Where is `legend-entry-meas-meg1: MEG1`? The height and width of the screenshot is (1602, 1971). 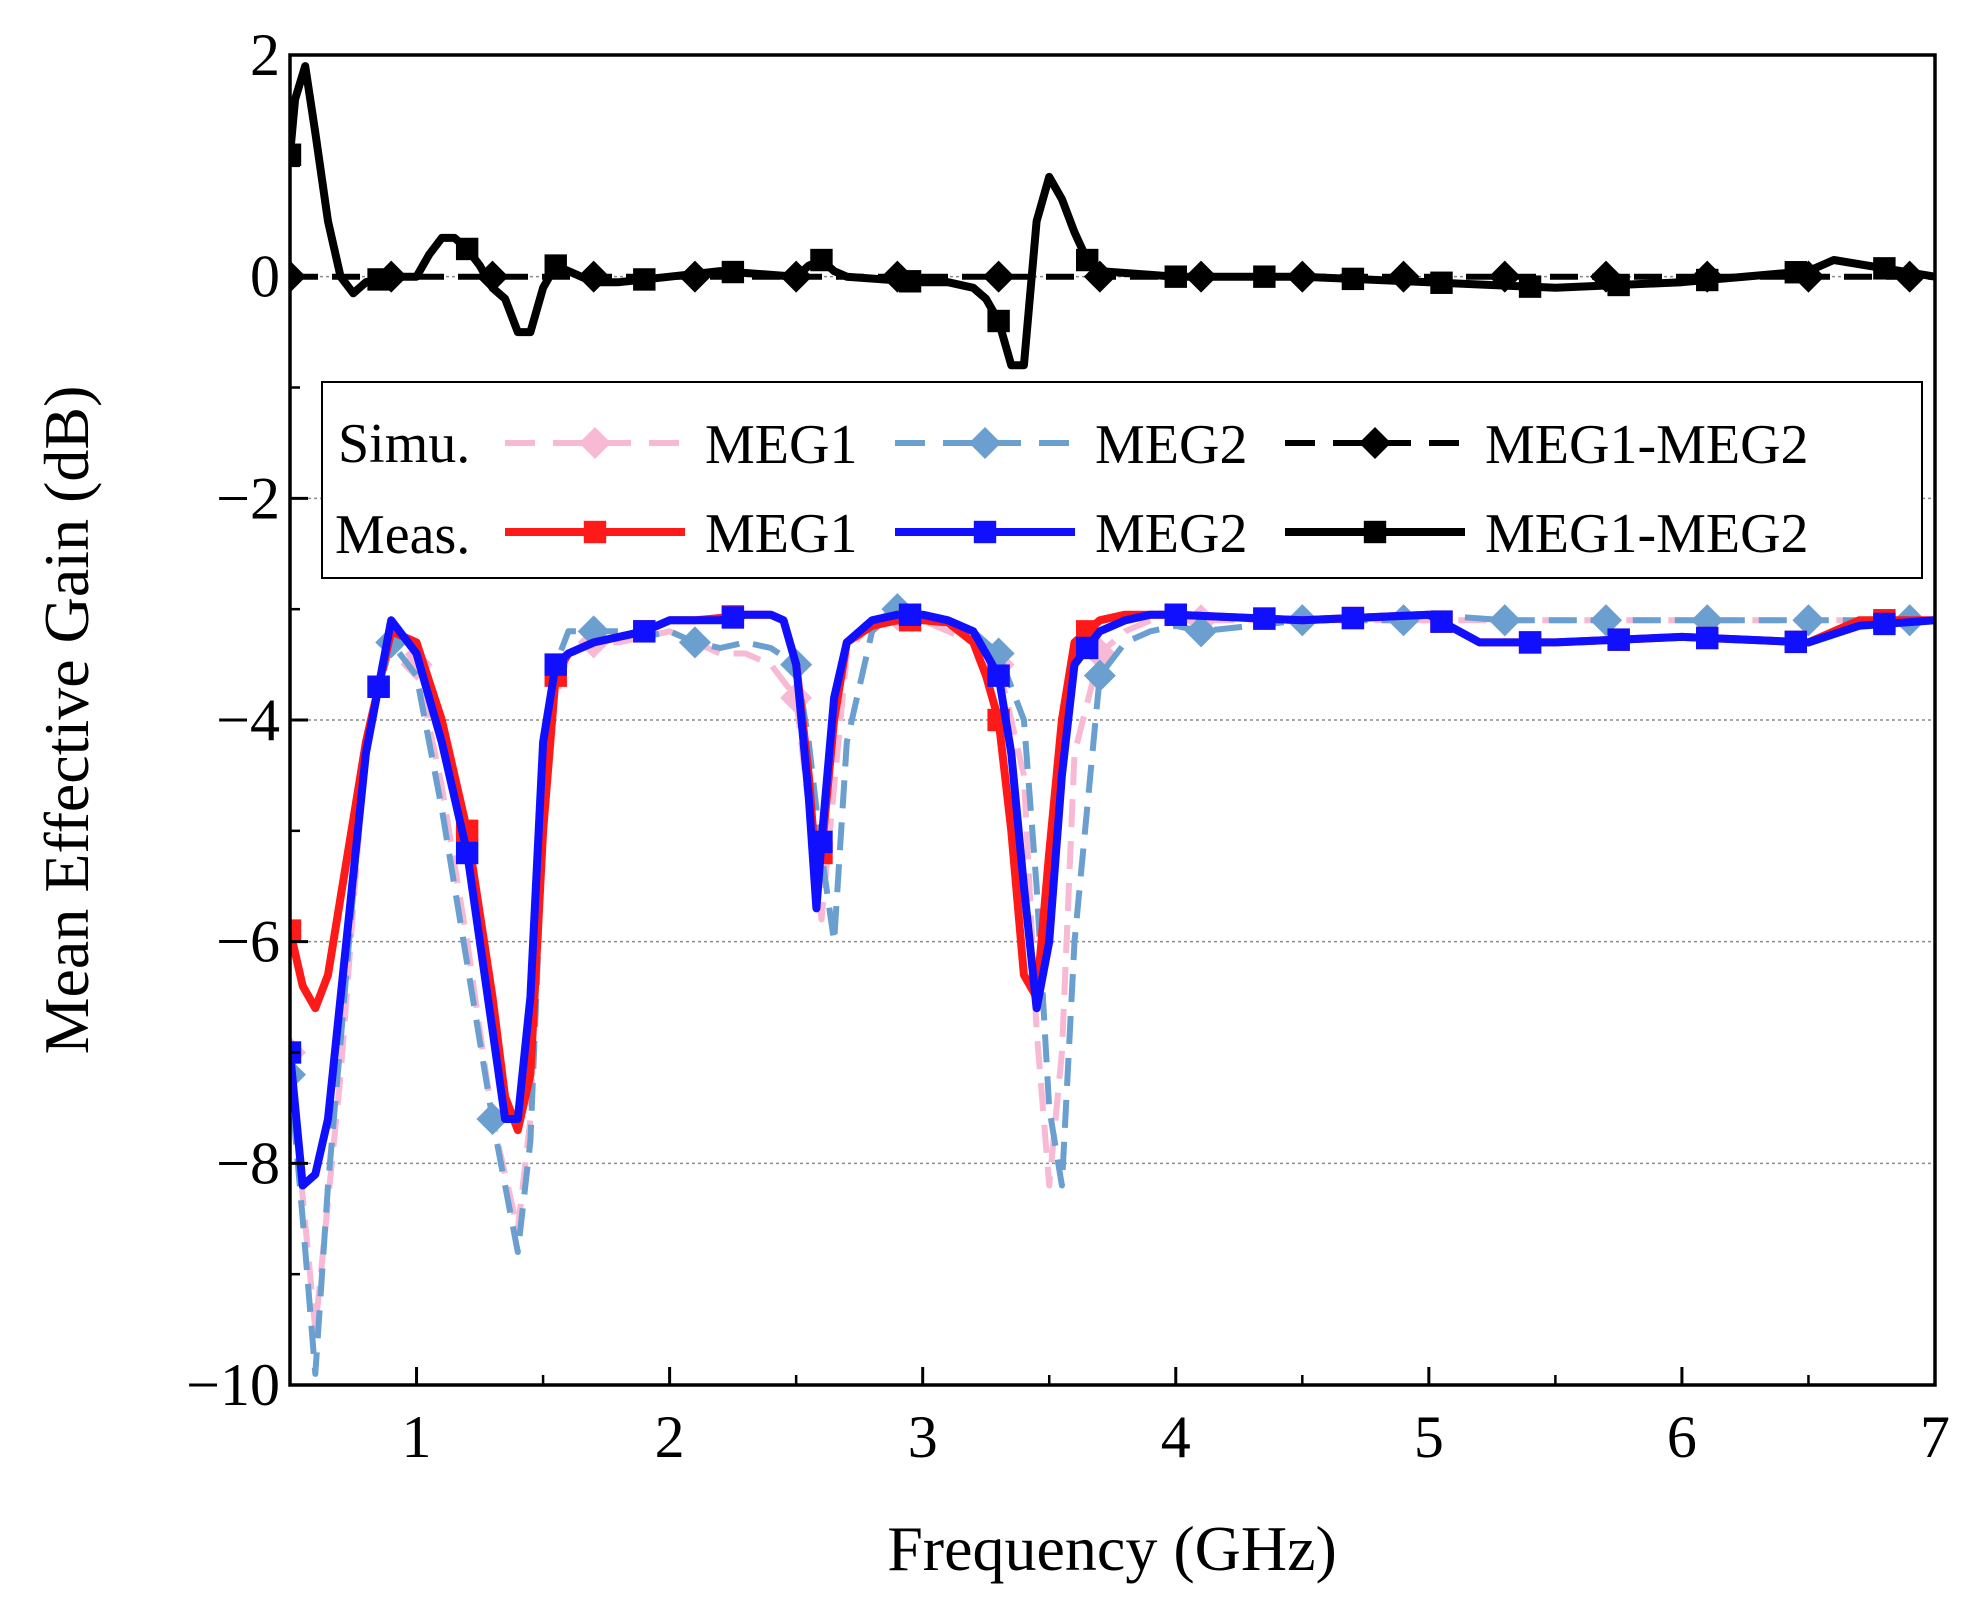 legend-entry-meas-meg1: MEG1 is located at coordinates (681, 534).